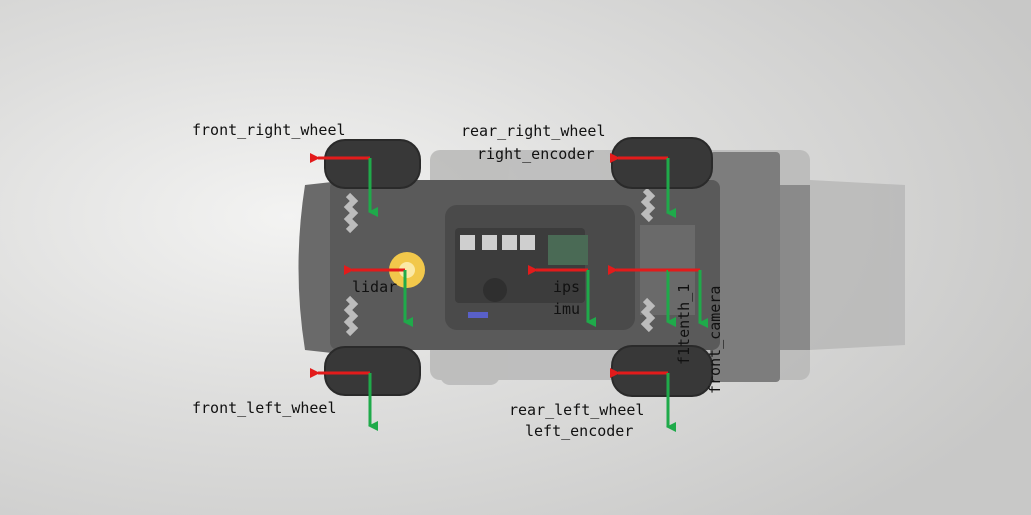  Describe the element at coordinates (533, 131) in the screenshot. I see `label-rear-right-wheel: rear_right_wheel` at that location.